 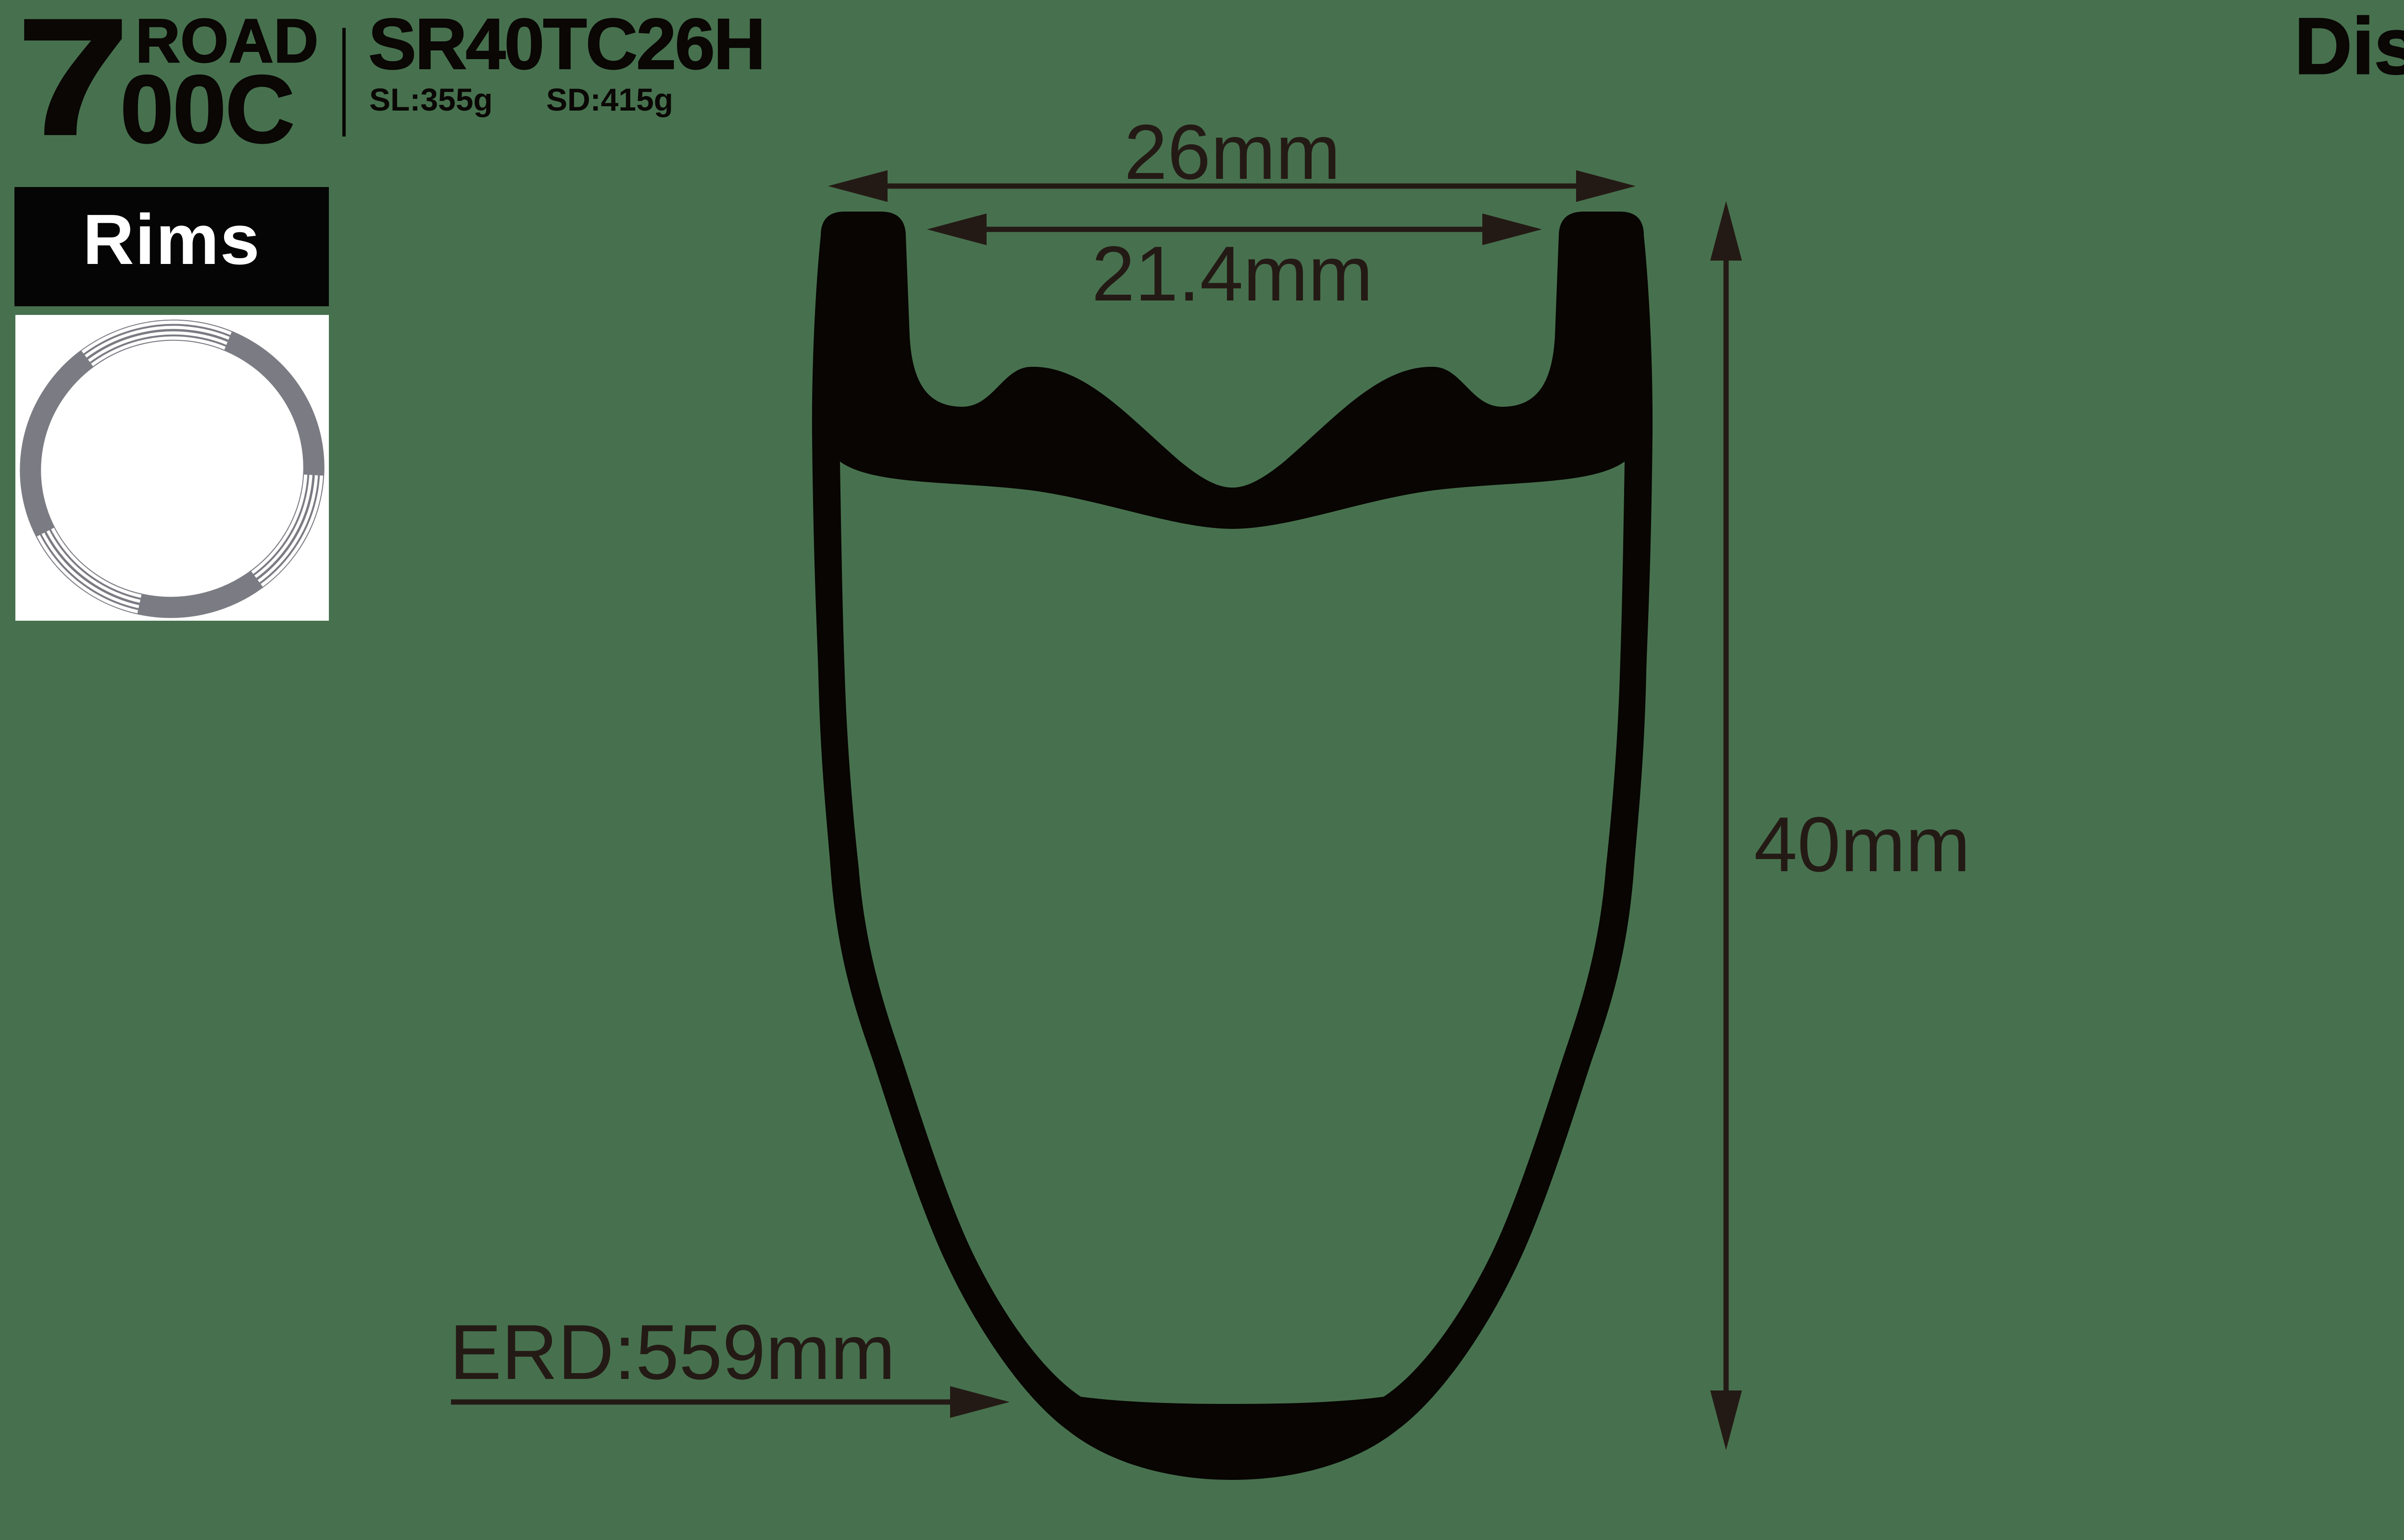 I want to click on rim-thumbnail-box, so click(x=172, y=468).